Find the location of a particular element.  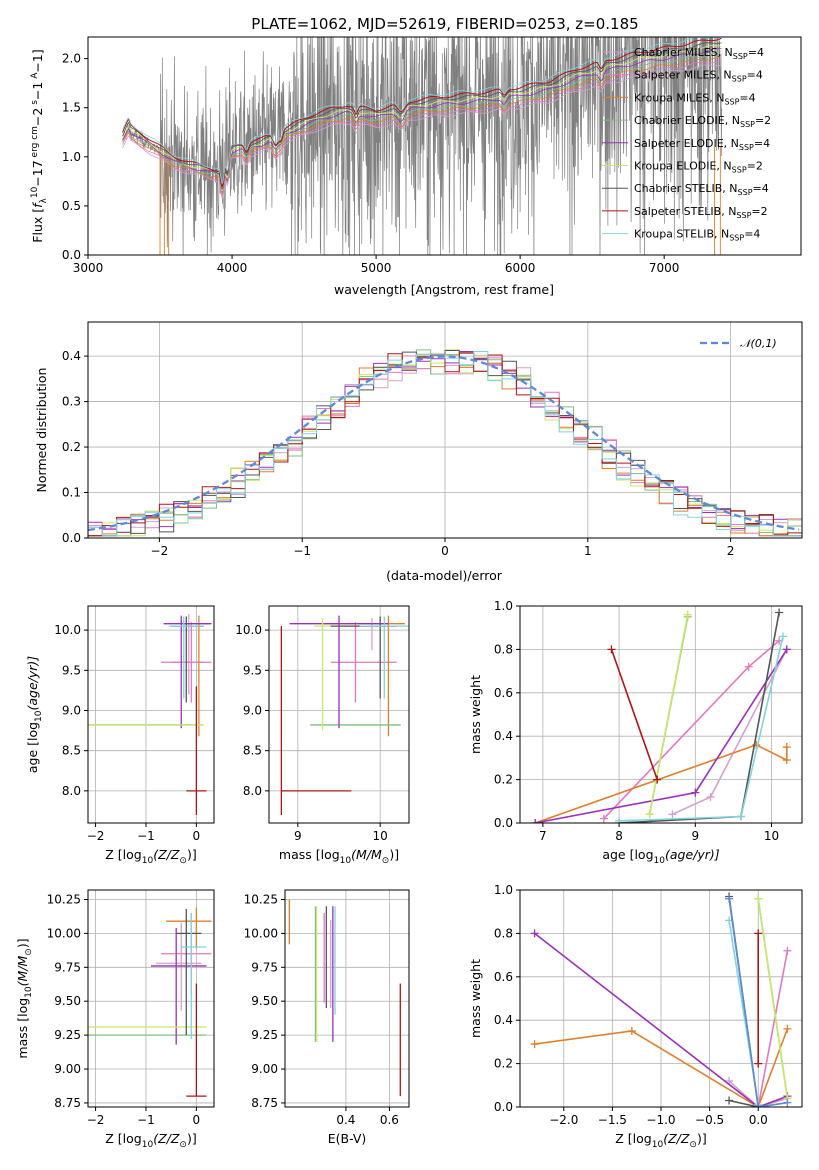

x-tick-label: 6000 is located at coordinates (520, 268).